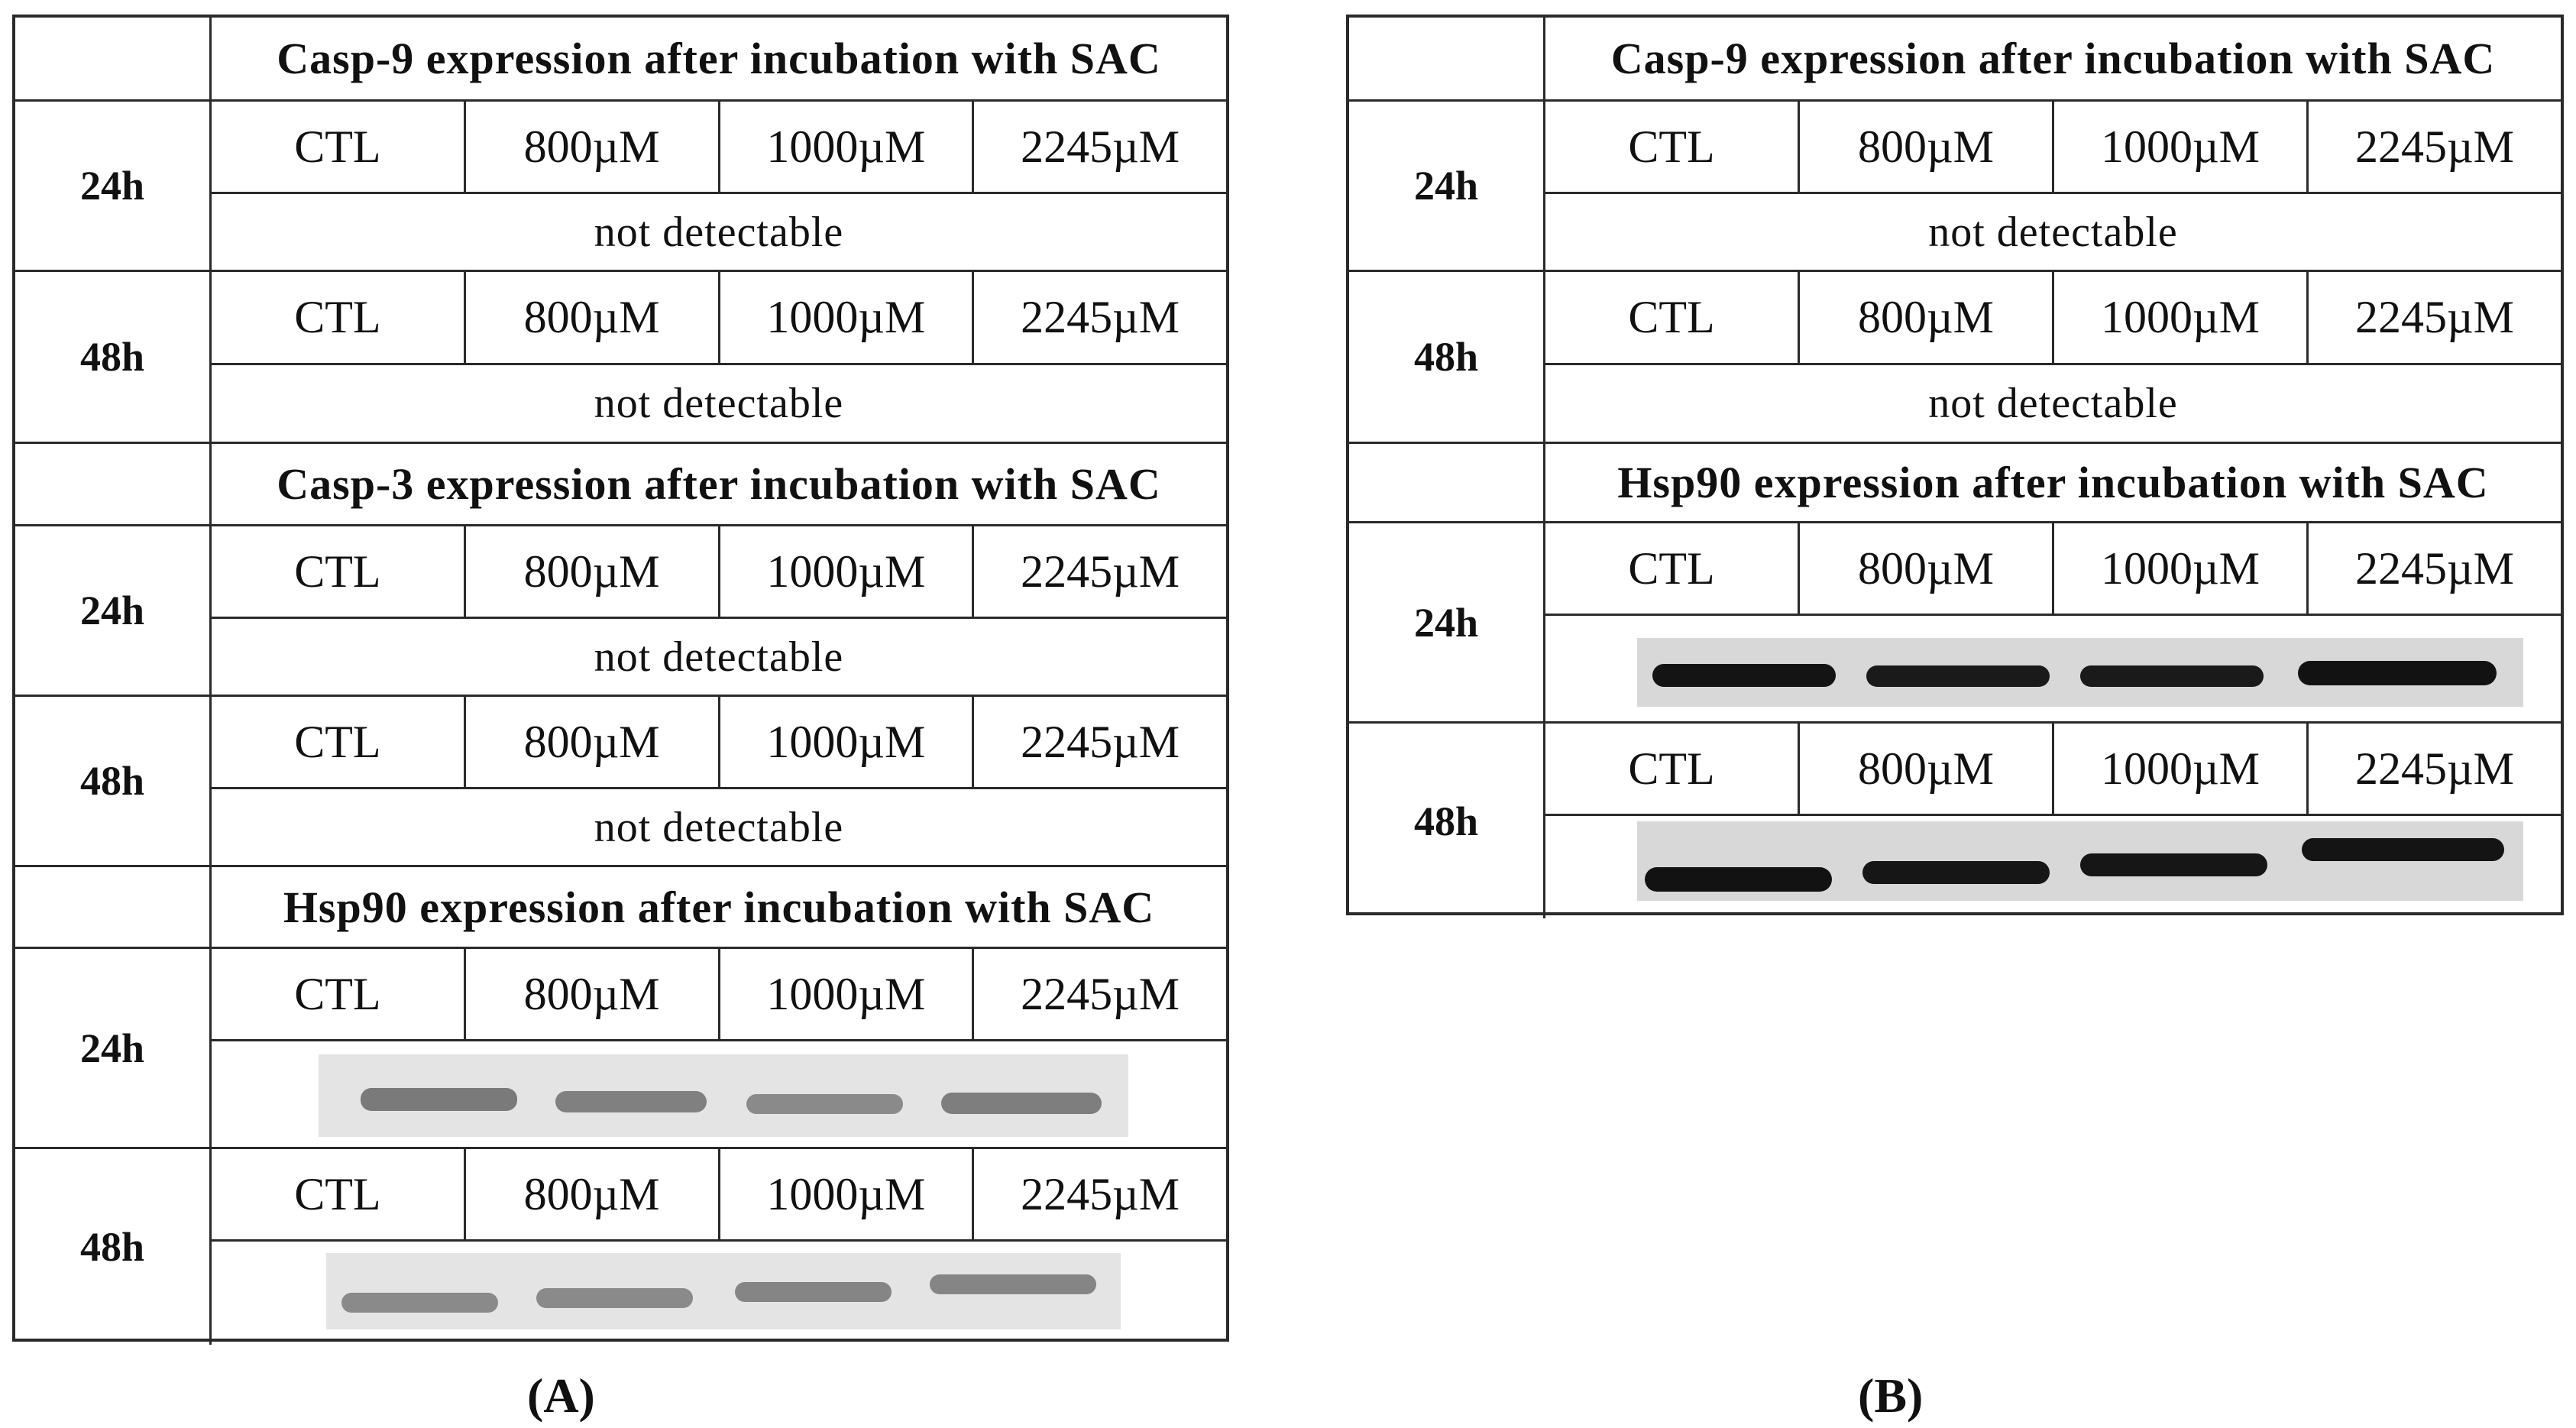  What do you see at coordinates (561, 1395) in the screenshot?
I see `panel-a-label: (A)` at bounding box center [561, 1395].